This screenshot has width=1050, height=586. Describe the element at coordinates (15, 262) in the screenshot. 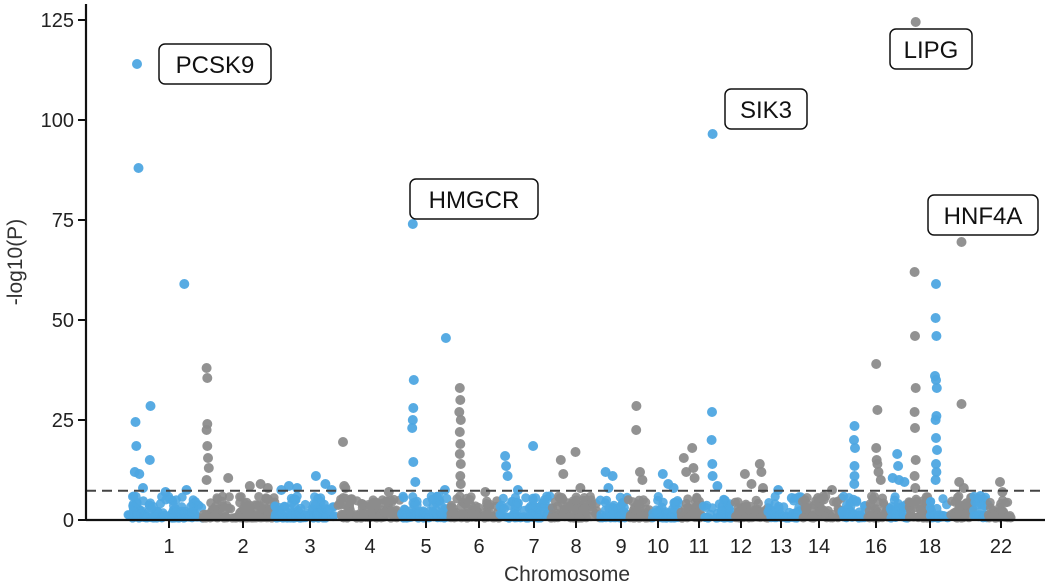

I see `y-axis-title: -log10(P)` at that location.